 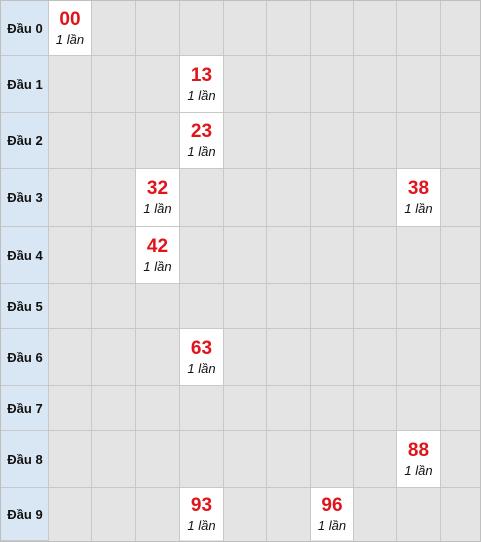 I want to click on result-number: 42, so click(x=157, y=246).